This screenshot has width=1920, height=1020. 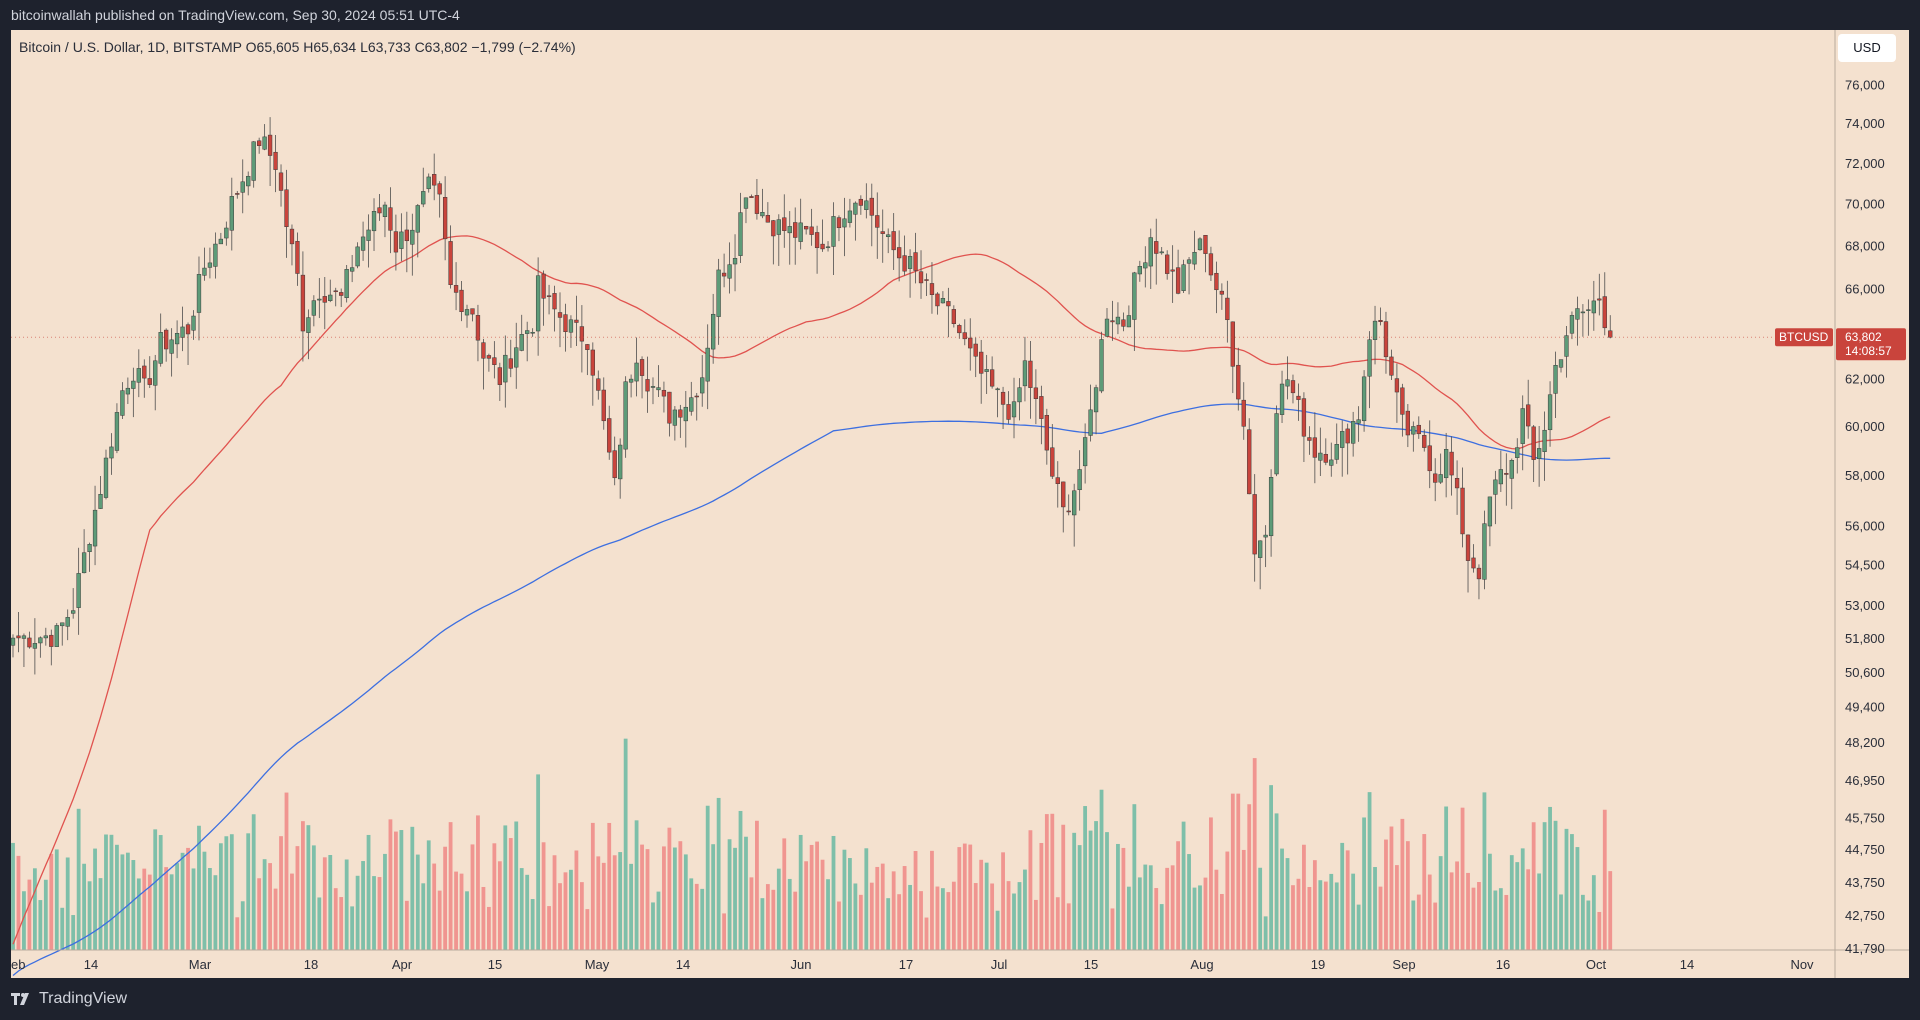 I want to click on x-tick-label: Mar, so click(x=200, y=964).